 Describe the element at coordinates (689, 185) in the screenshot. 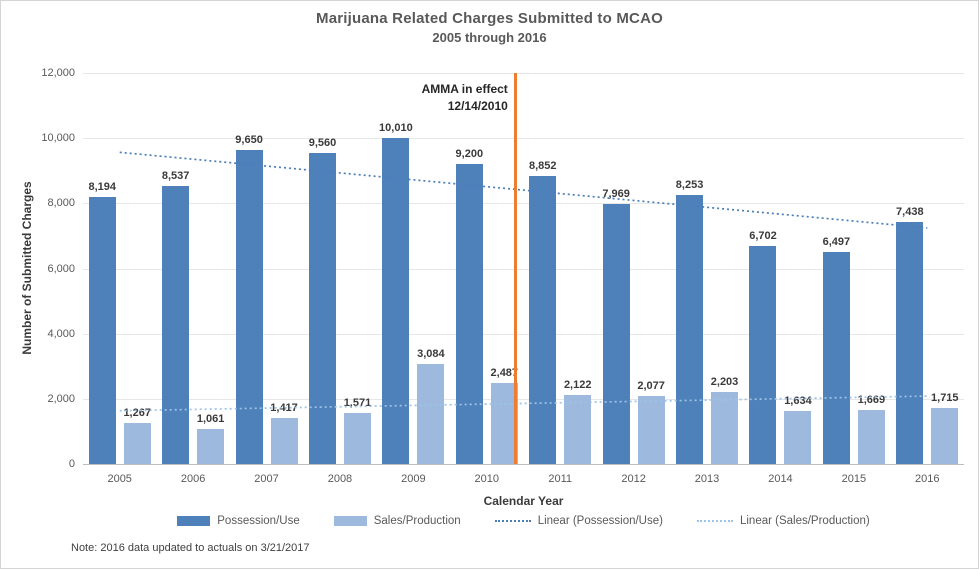

I see `bar-value-label: 8,253` at that location.